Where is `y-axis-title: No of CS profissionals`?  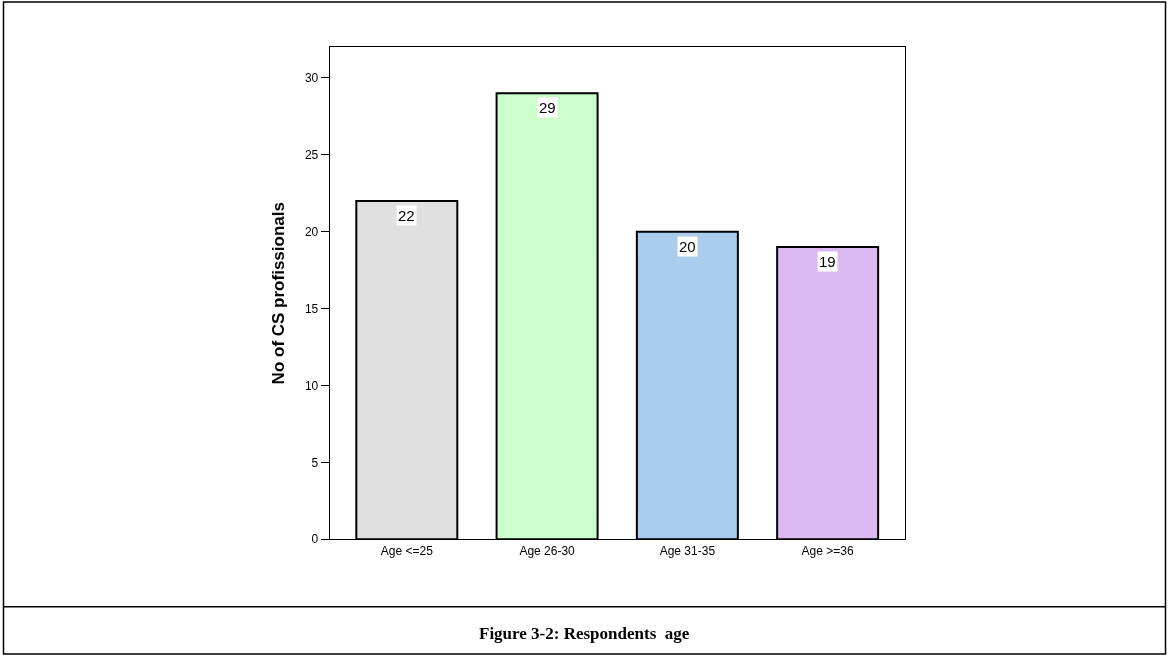
y-axis-title: No of CS profissionals is located at coordinates (279, 293).